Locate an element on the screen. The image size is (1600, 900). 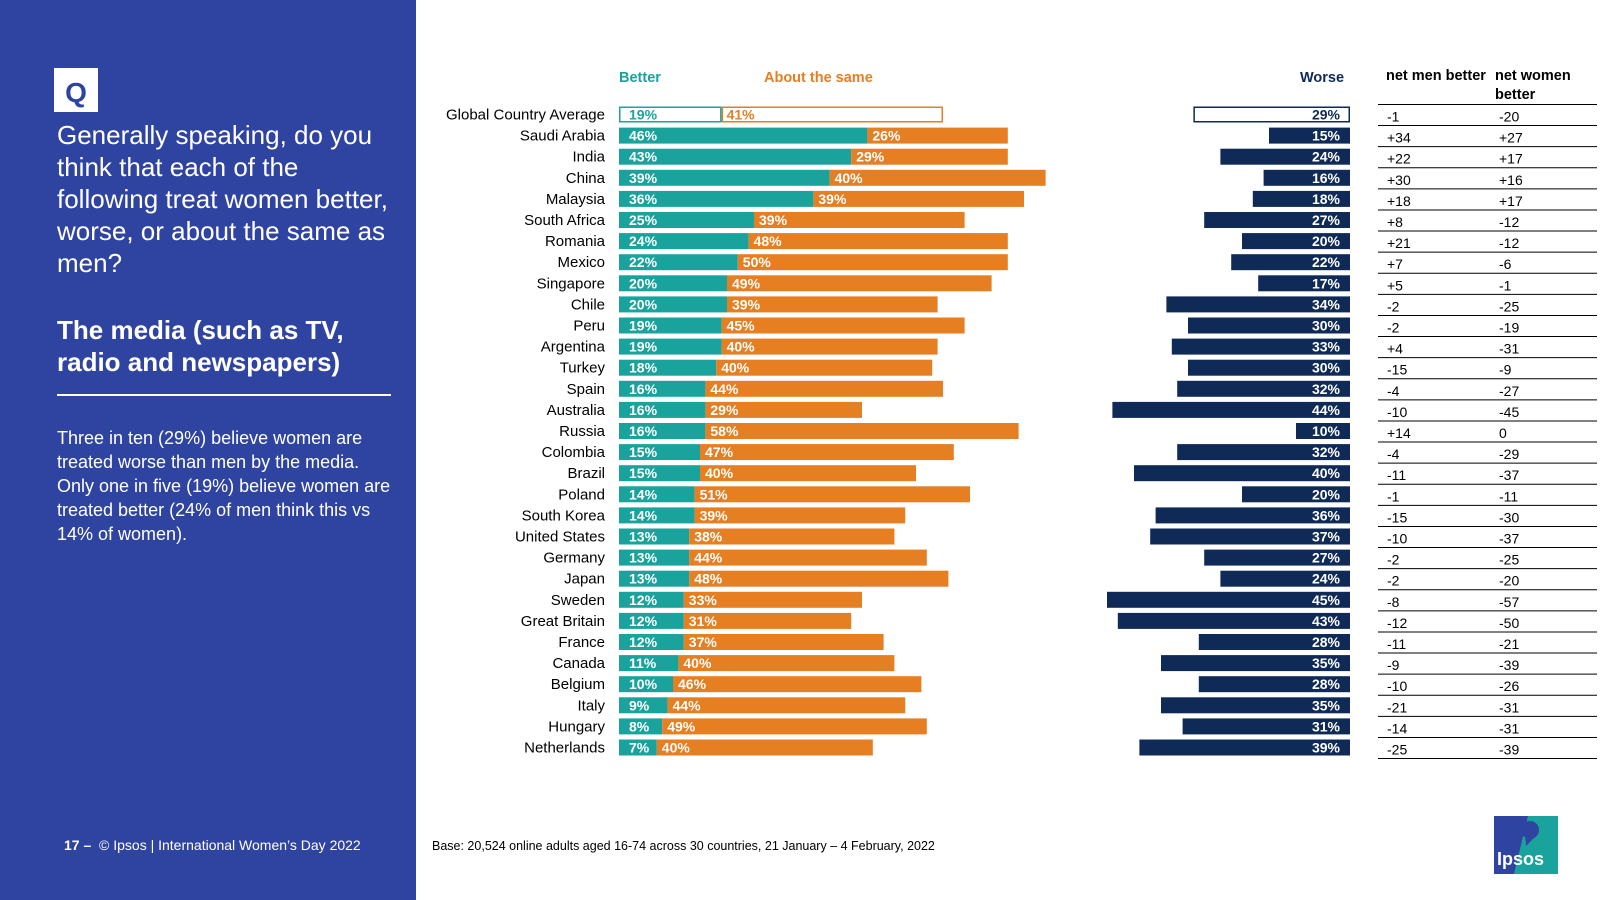
net-women-value: -26 is located at coordinates (1509, 686).